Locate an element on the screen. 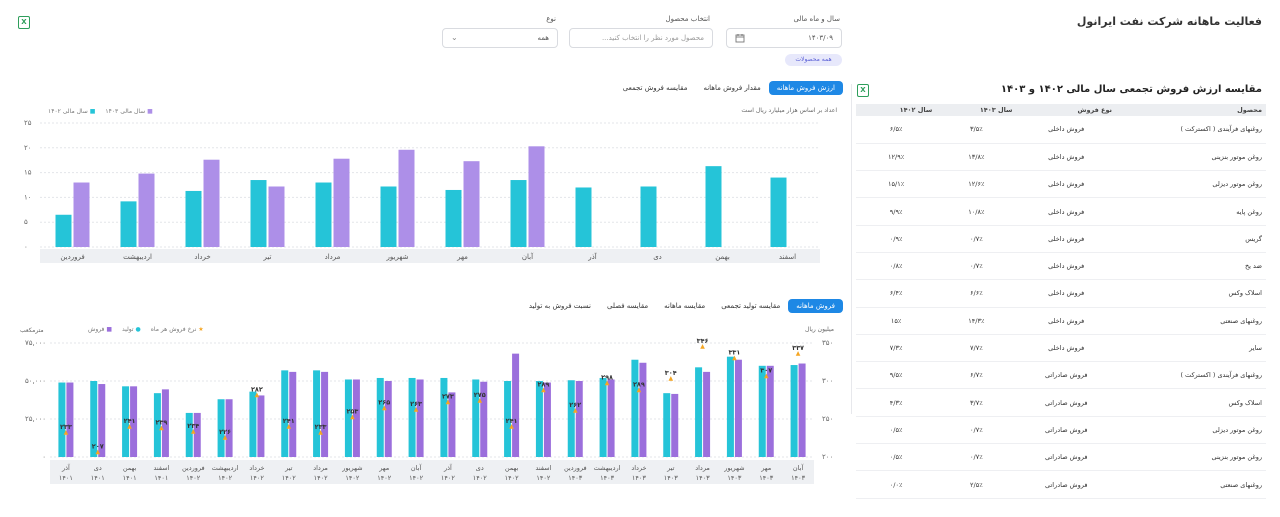 The image size is (1280, 517). y-tick-label: ۲۵,۰۰۰ is located at coordinates (35, 419).